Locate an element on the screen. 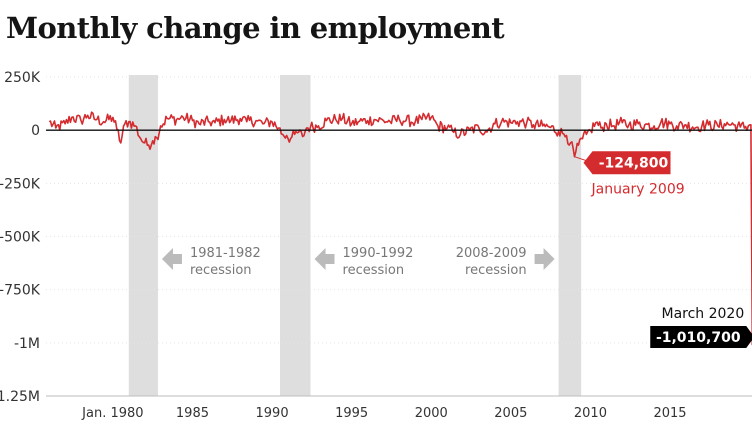  y-tick-label: -1.25M is located at coordinates (20, 397).